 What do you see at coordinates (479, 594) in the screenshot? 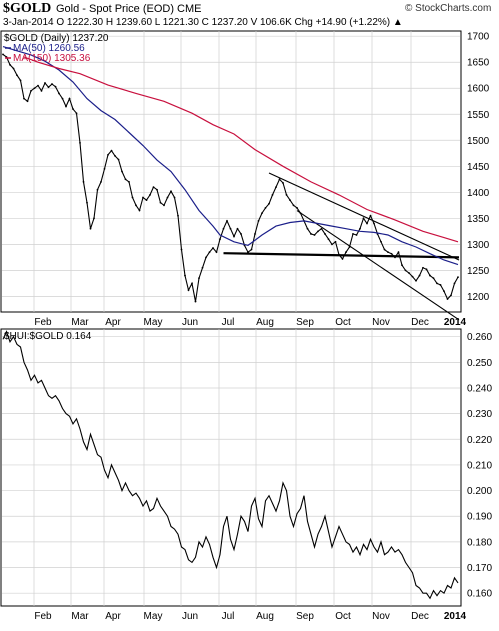
I see `ratio-y-tick-label: 0.160` at bounding box center [479, 594].